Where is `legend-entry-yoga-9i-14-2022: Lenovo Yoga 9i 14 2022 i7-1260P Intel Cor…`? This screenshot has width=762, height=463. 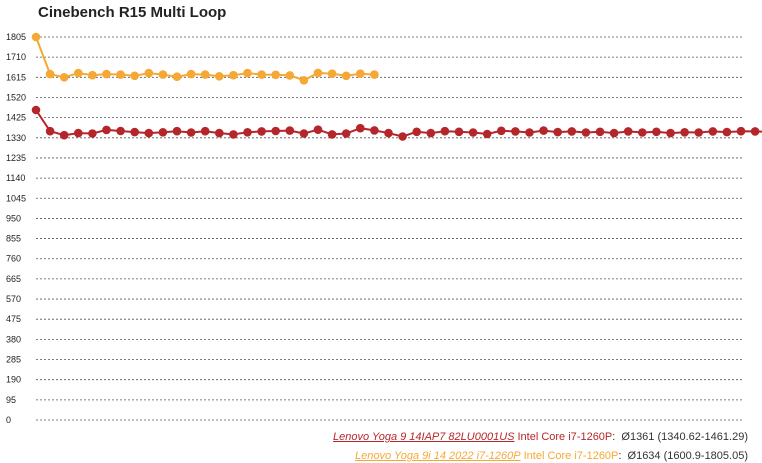
legend-entry-yoga-9i-14-2022: Lenovo Yoga 9i 14 2022 i7-1260P Intel Cor… is located at coordinates (551, 456).